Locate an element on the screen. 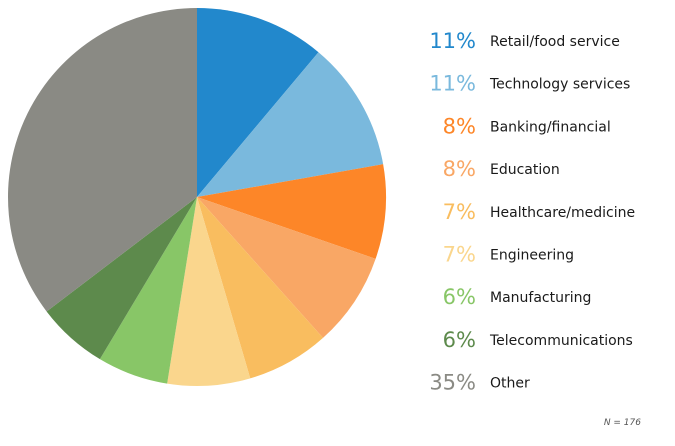 This screenshot has height=446, width=675. pie-slice-technology-services is located at coordinates (290, 124).